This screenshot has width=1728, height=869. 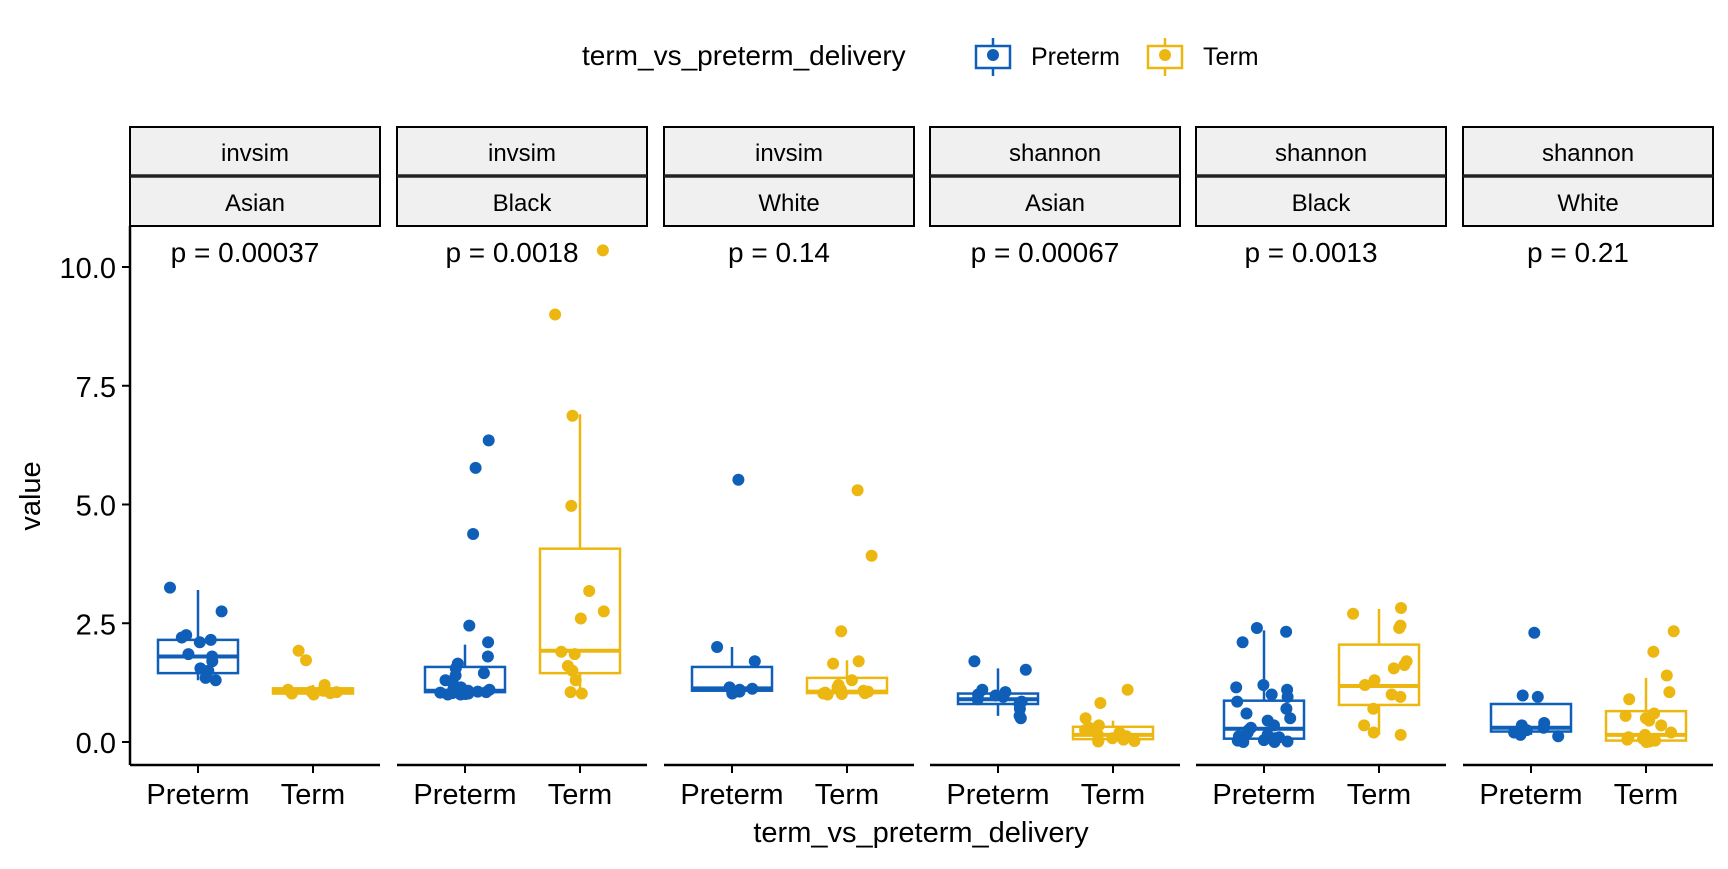 I want to click on p-value-label: p = 0.0013, so click(x=1310, y=252).